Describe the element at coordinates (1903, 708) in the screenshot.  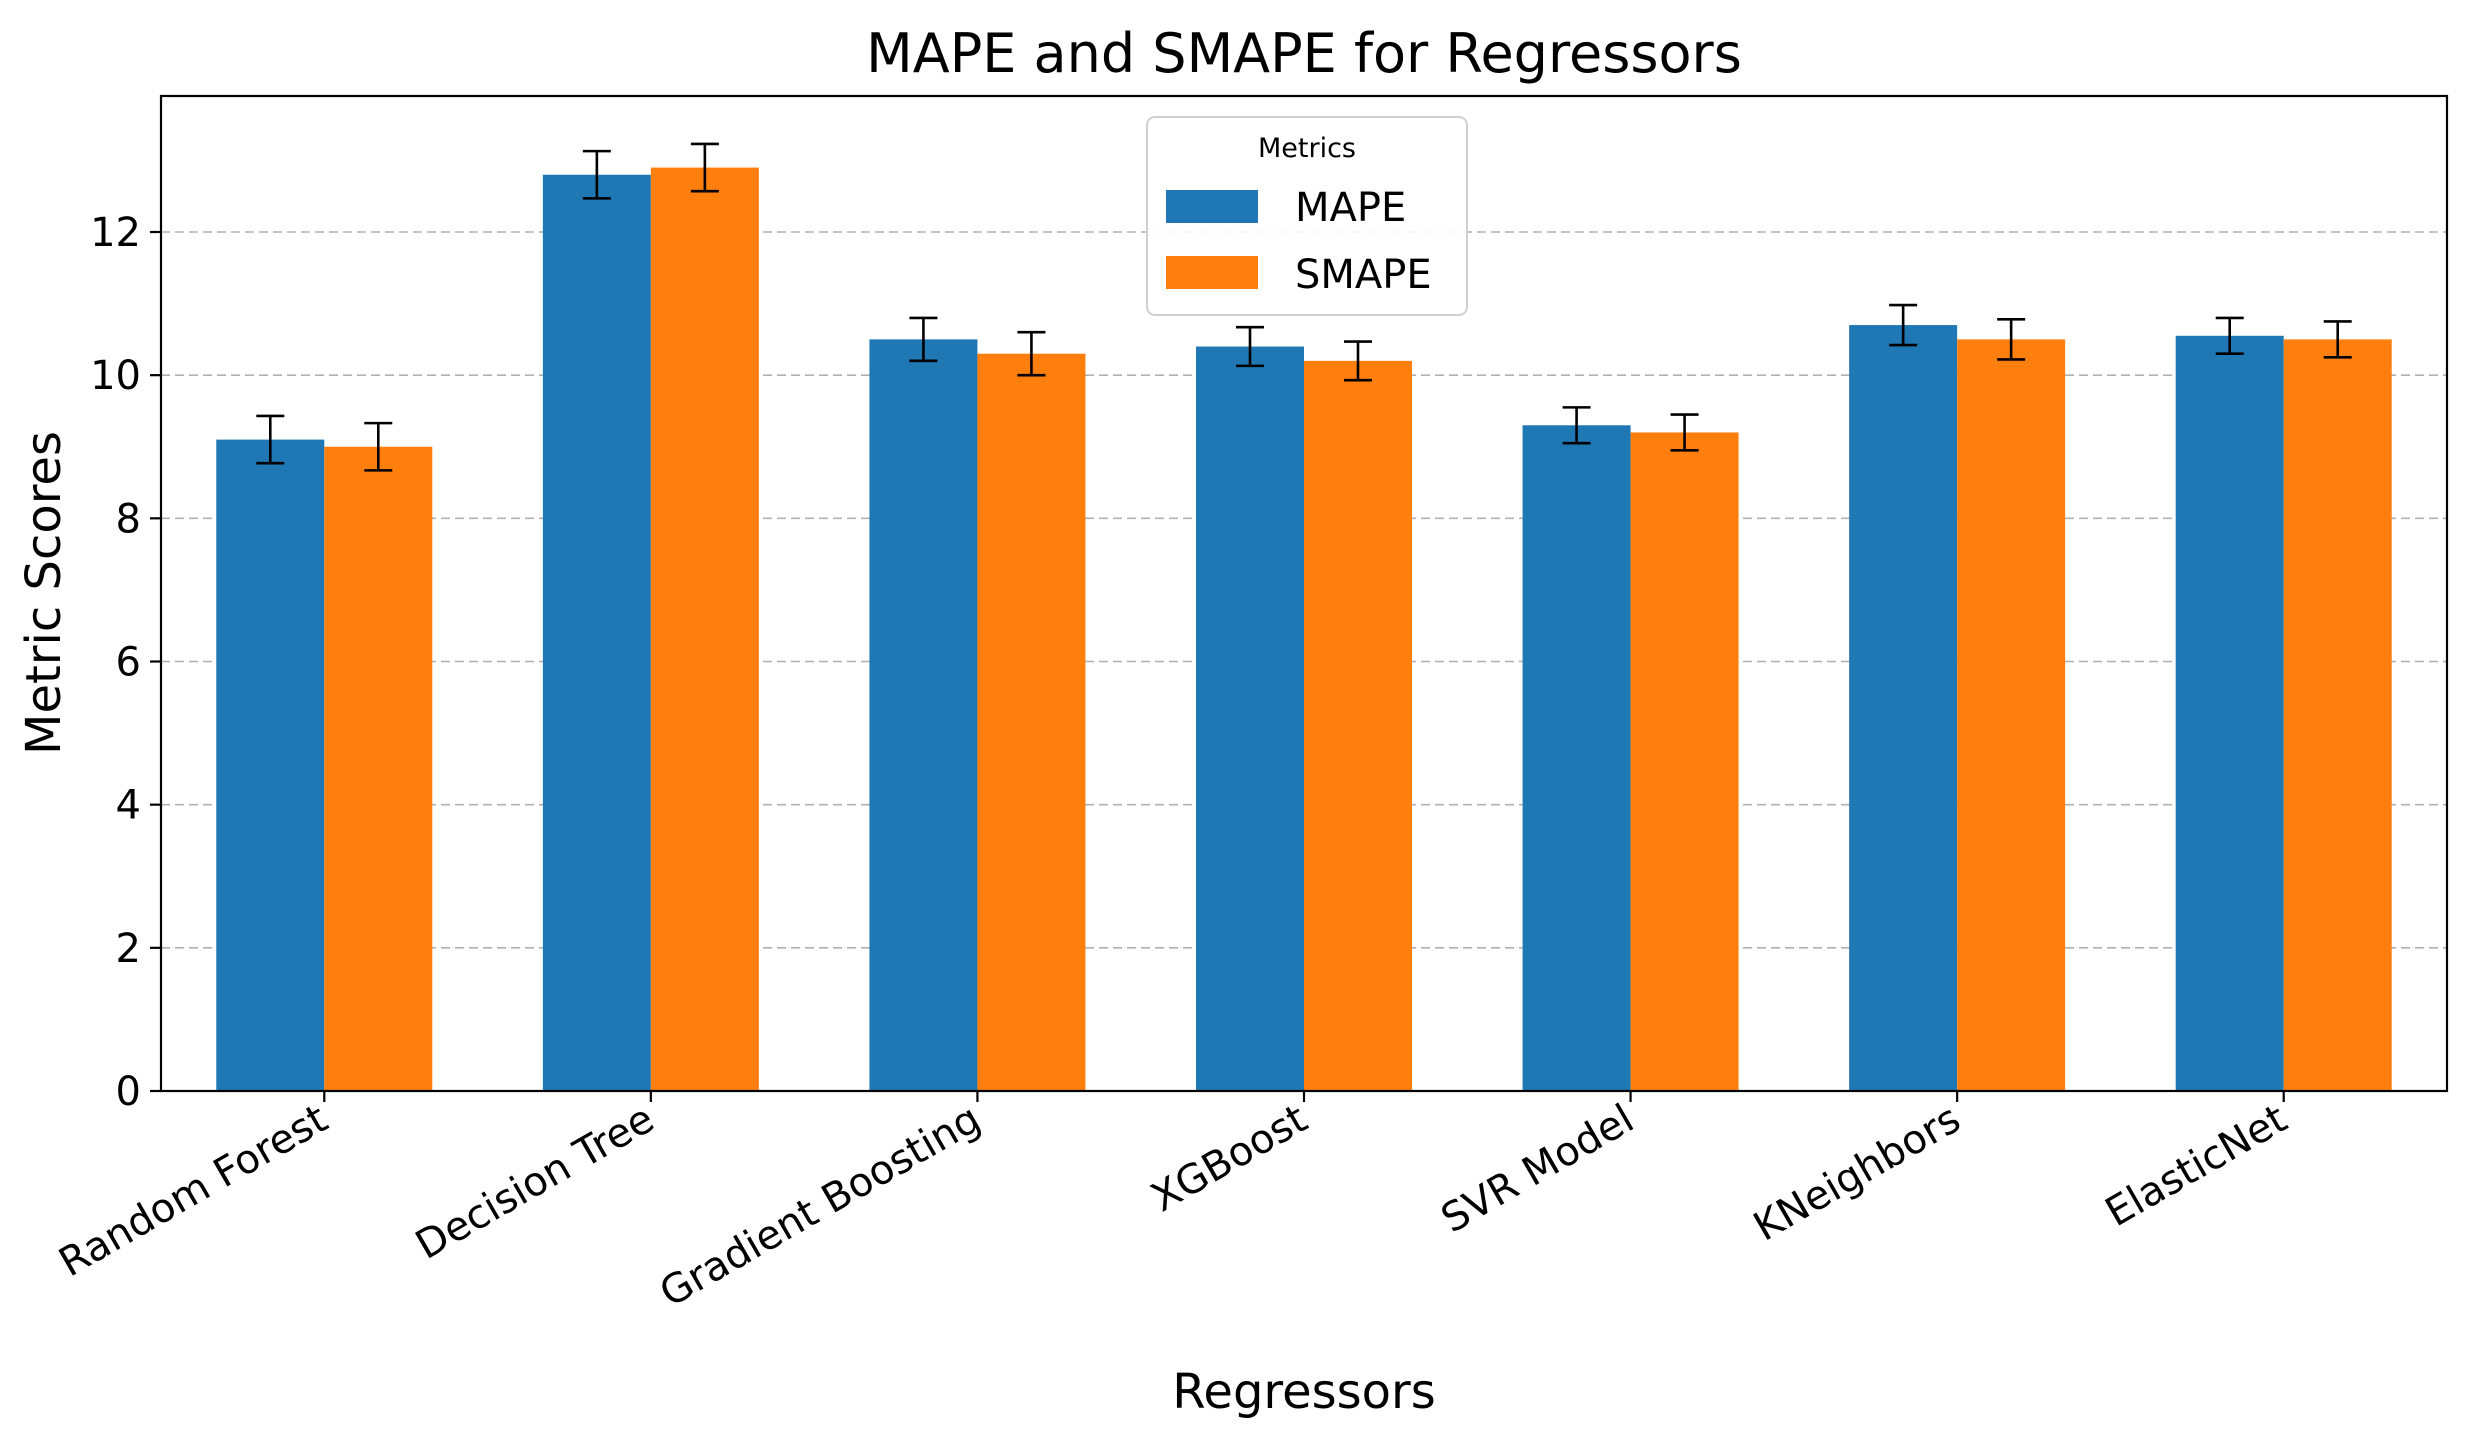
I see `bar-mape-kneighbors` at that location.